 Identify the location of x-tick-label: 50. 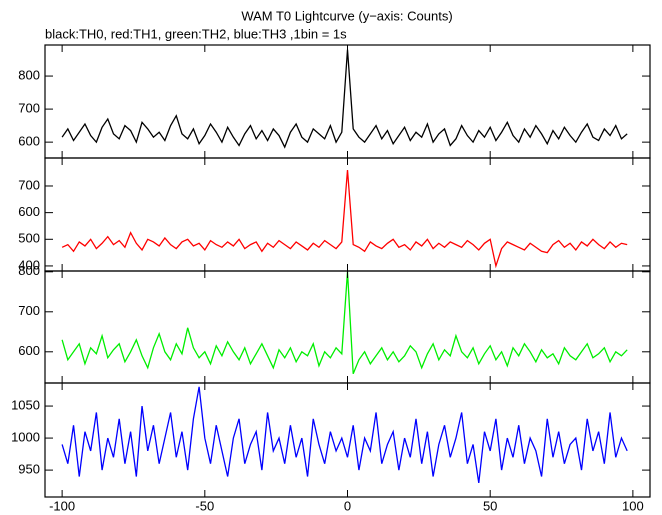
(490, 505).